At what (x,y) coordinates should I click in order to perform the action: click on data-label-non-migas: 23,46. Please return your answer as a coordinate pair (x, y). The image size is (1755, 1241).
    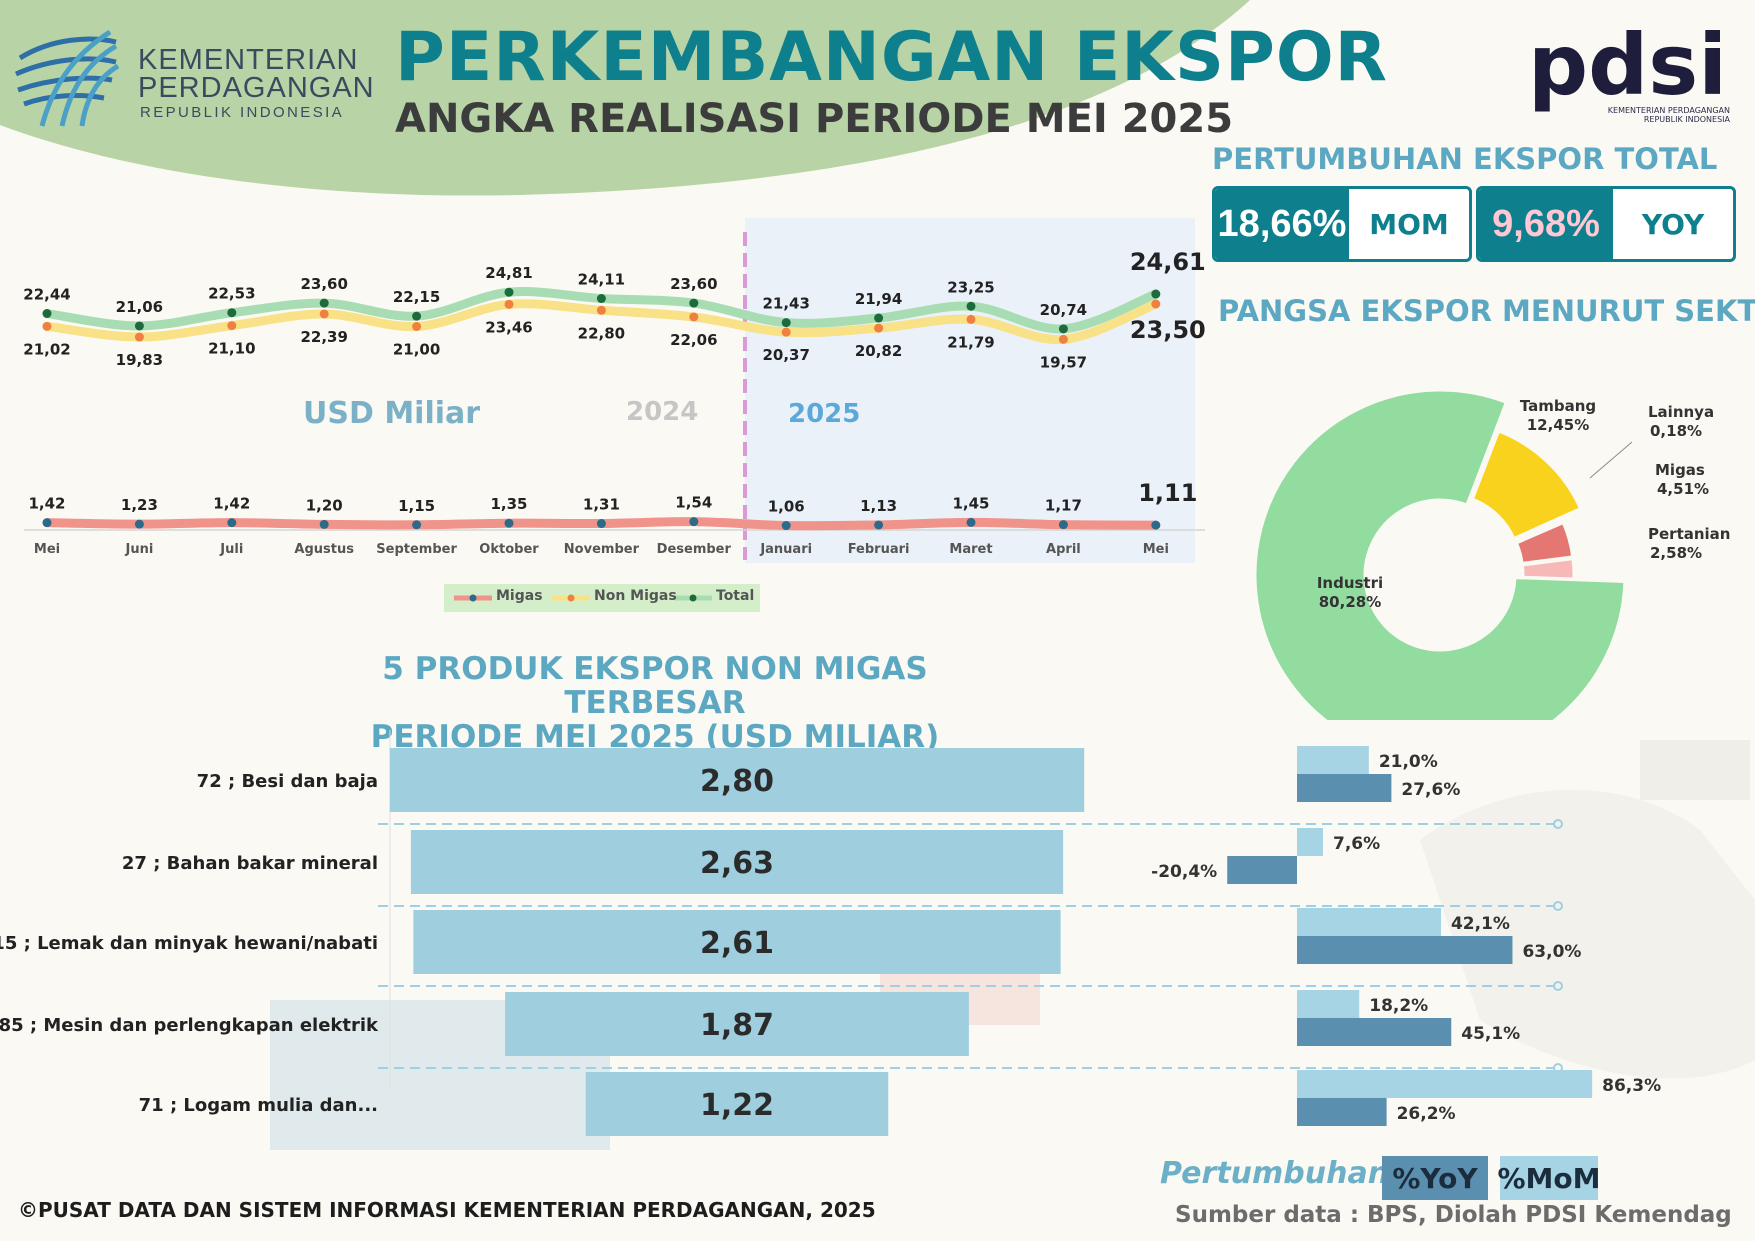
    Looking at the image, I should click on (508, 327).